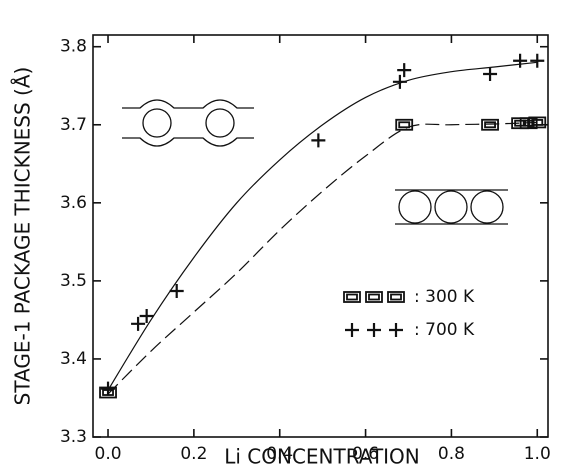 The image size is (561, 471). Describe the element at coordinates (451, 207) in the screenshot. I see `inset-three-ions` at that location.